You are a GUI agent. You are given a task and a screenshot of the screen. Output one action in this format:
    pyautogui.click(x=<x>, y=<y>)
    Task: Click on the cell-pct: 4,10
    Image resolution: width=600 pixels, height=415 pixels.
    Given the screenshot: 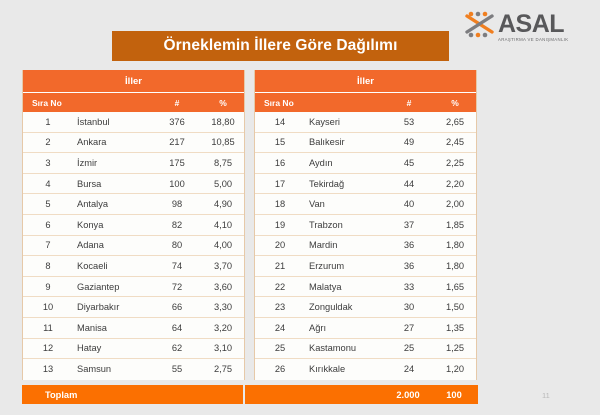 What is the action you would take?
    pyautogui.click(x=223, y=224)
    